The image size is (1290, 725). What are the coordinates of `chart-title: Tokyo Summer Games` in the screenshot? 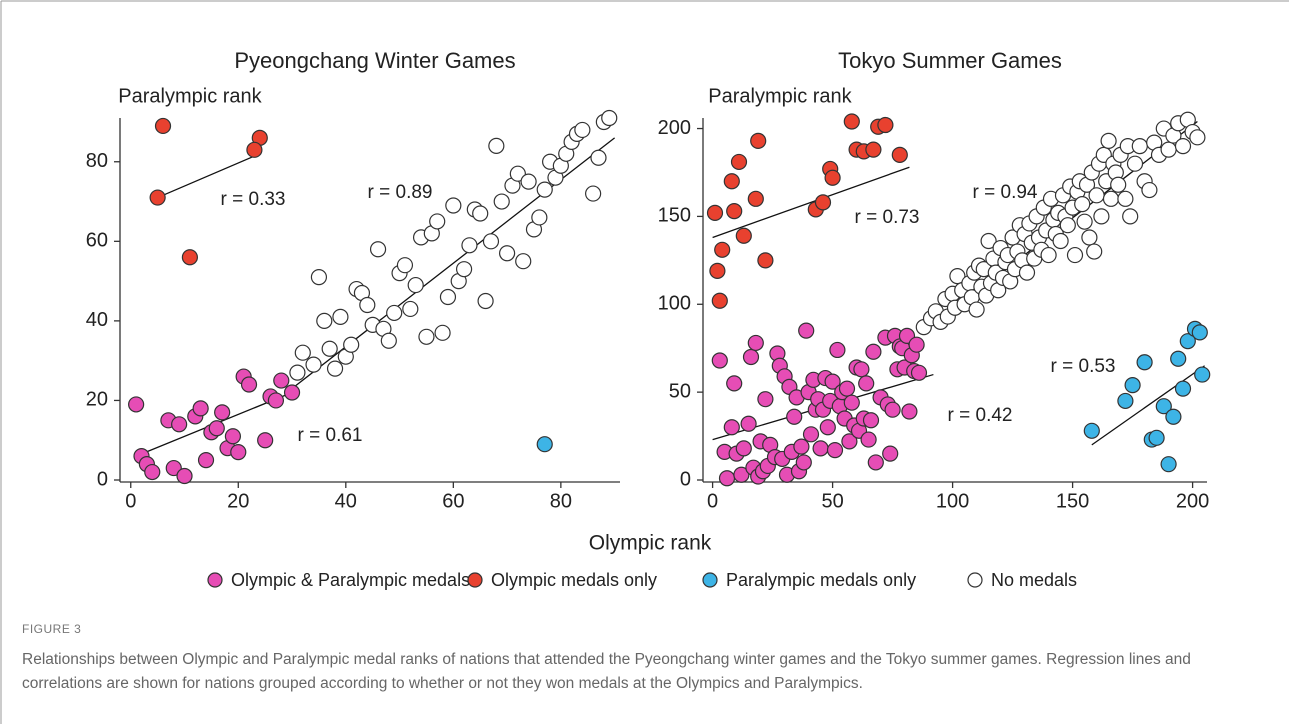 It's located at (950, 60).